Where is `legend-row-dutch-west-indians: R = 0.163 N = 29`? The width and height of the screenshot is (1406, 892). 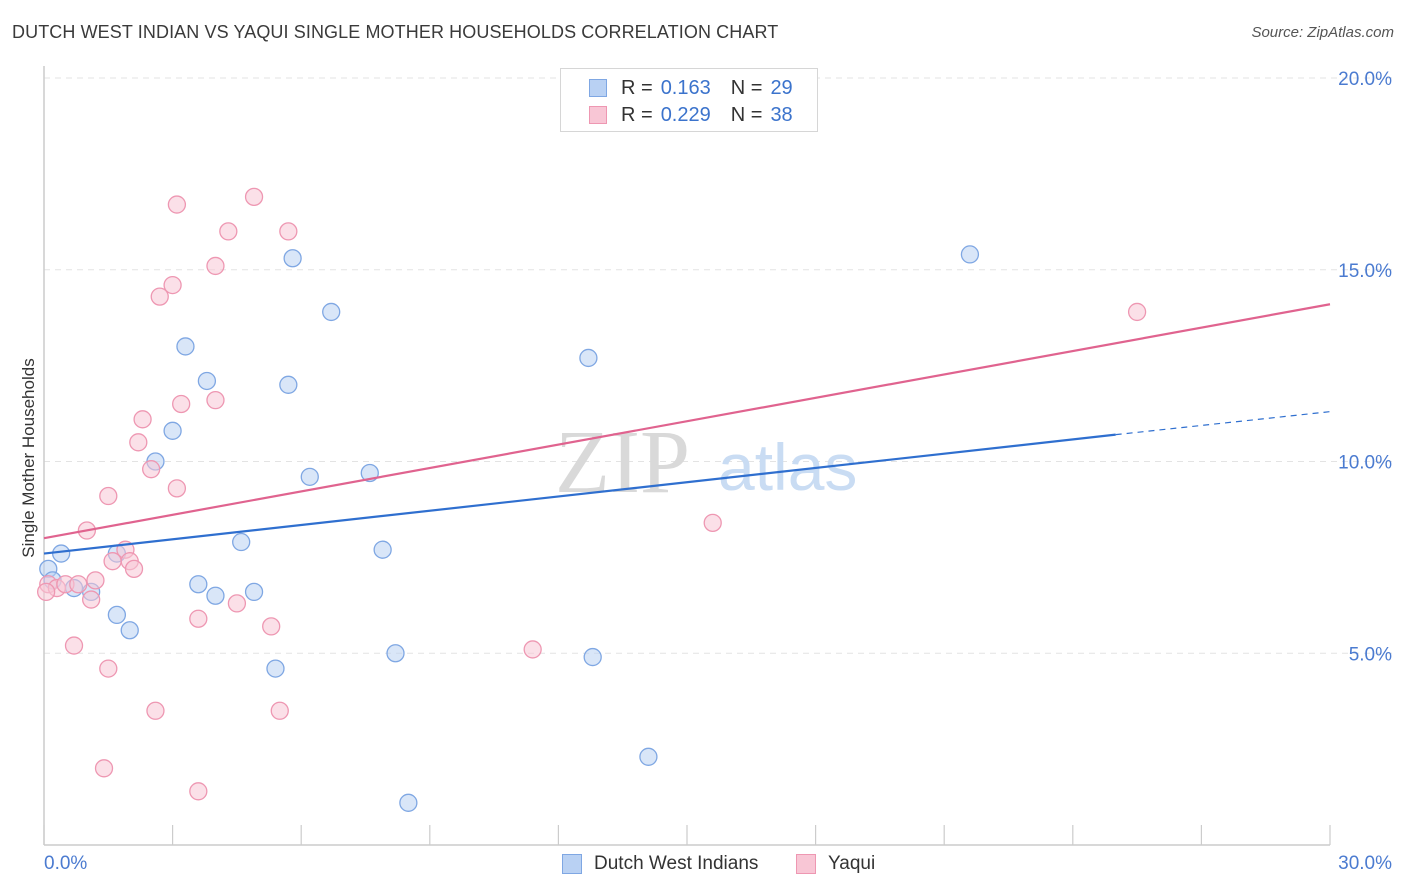 legend-row-dutch-west-indians: R = 0.163 N = 29 is located at coordinates (691, 88).